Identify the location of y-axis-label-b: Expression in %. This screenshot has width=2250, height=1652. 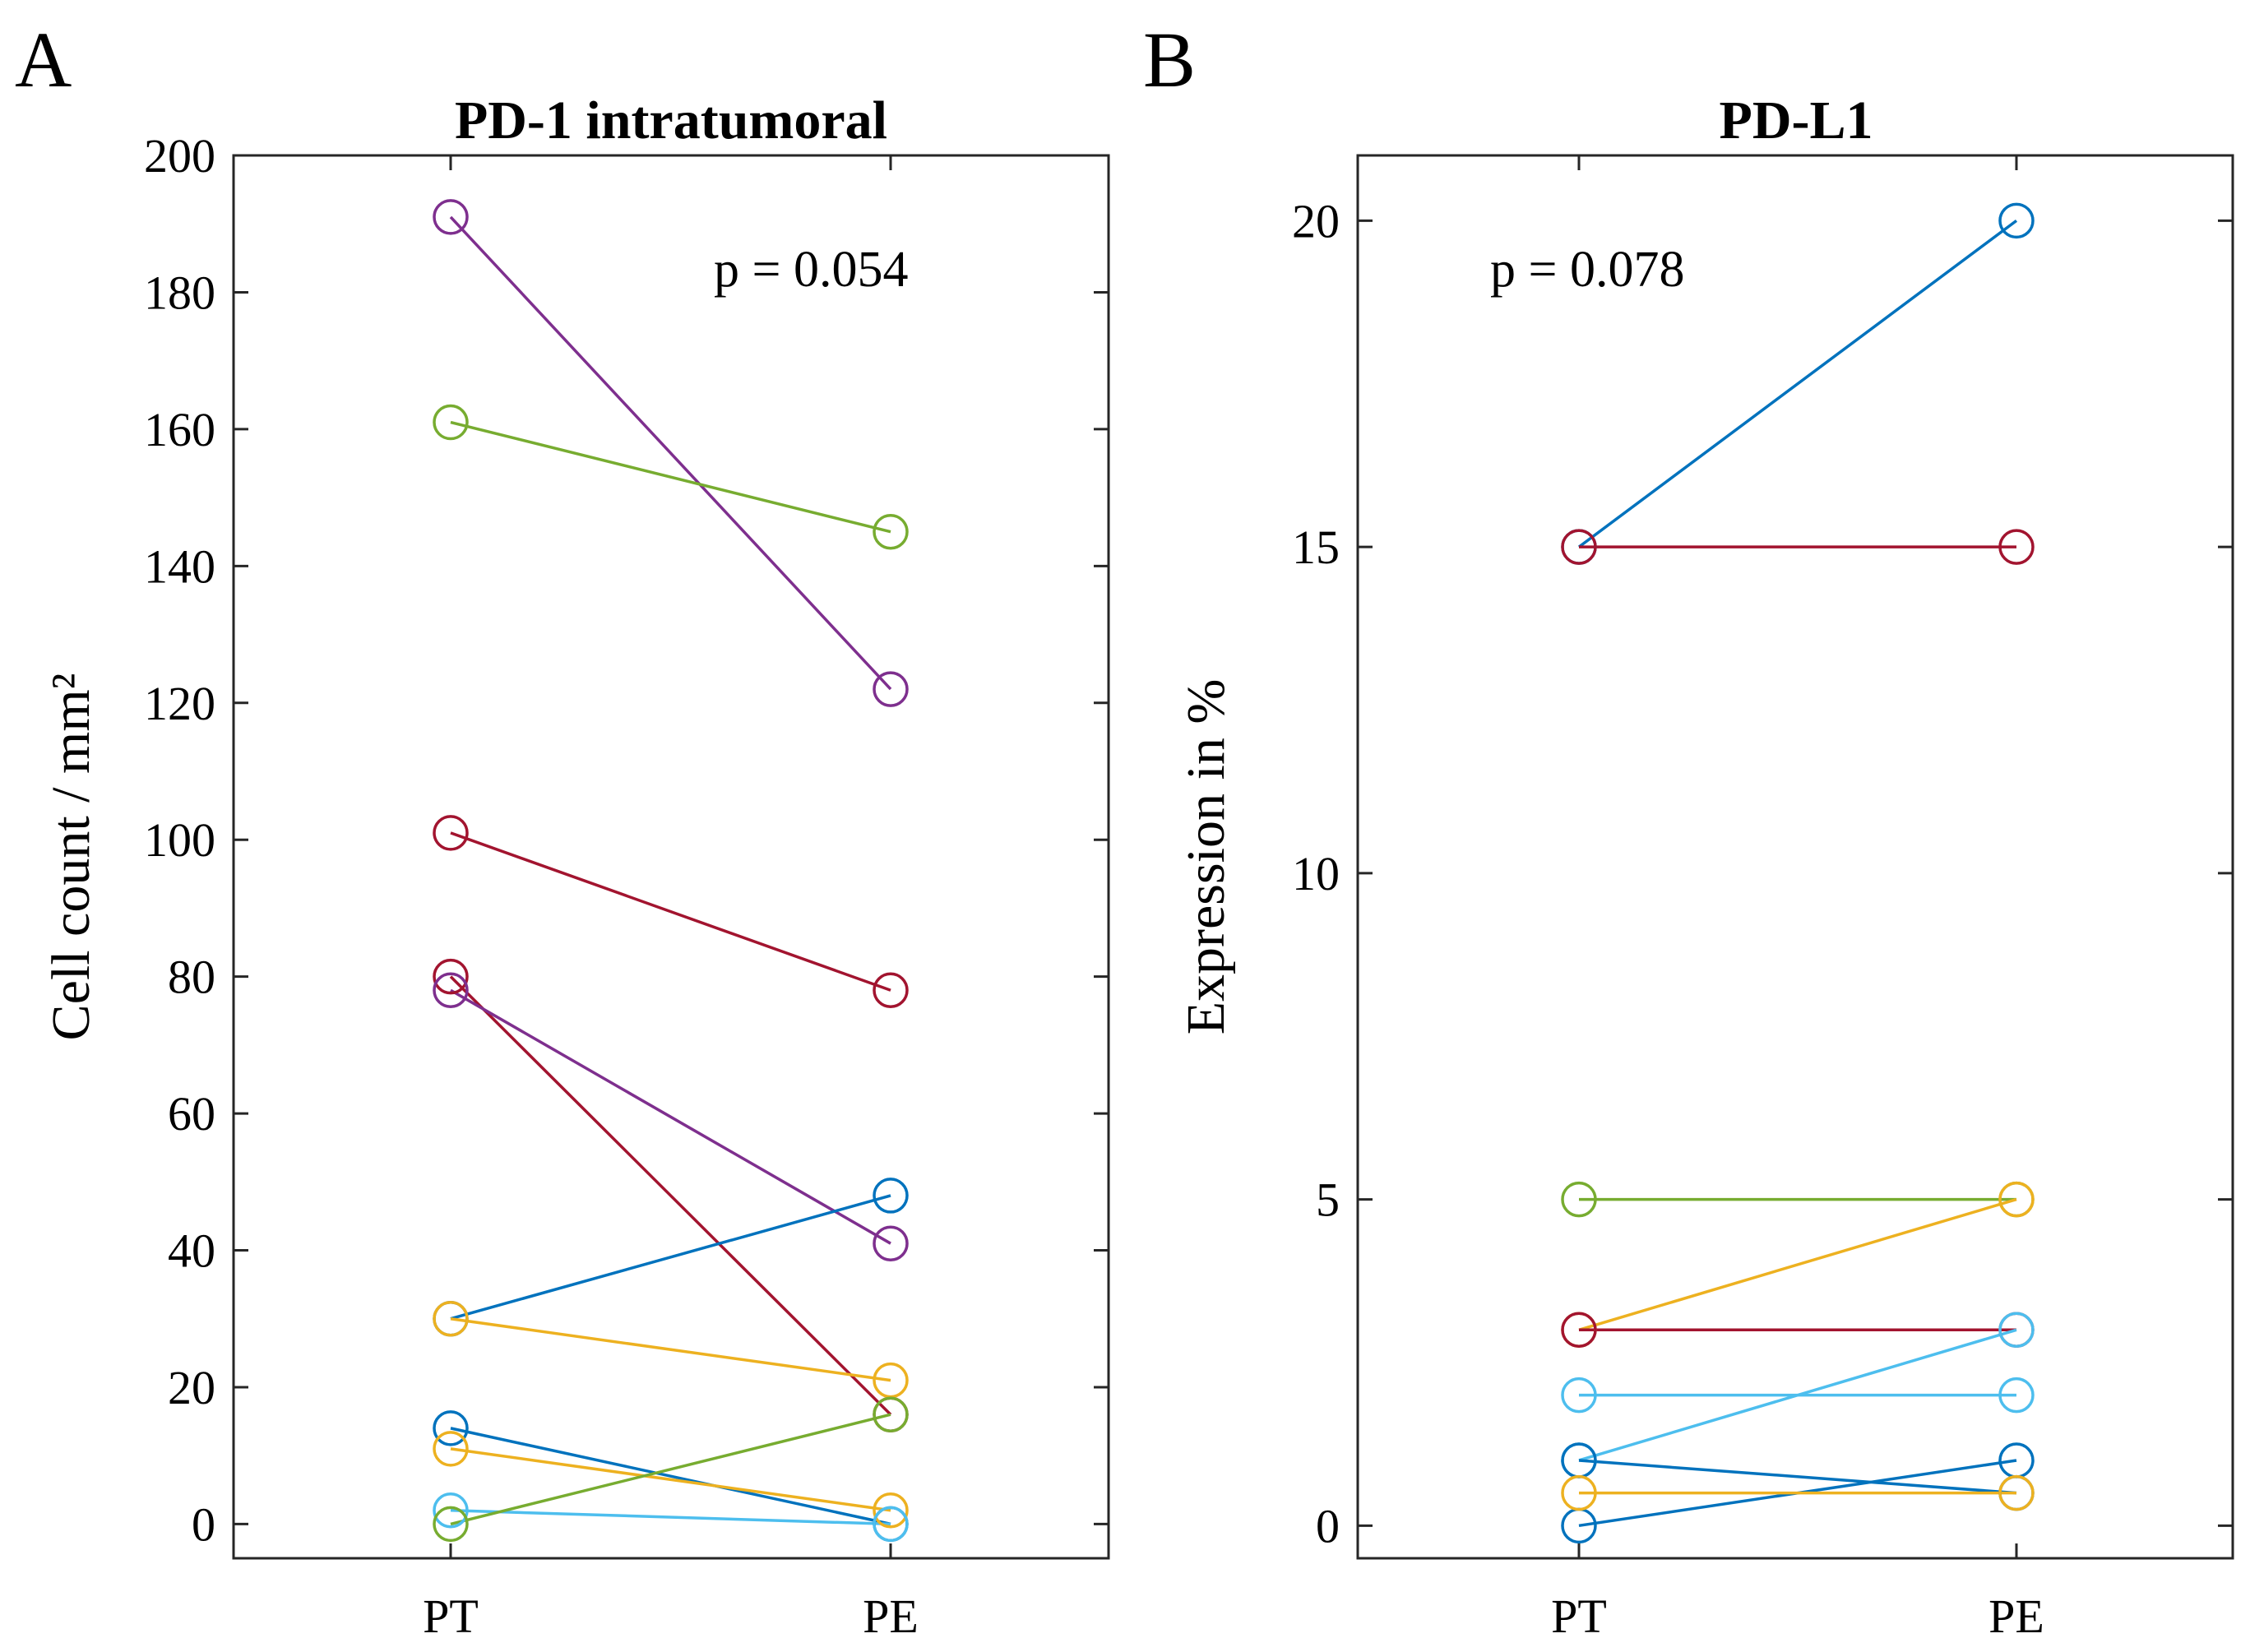
(1206, 857).